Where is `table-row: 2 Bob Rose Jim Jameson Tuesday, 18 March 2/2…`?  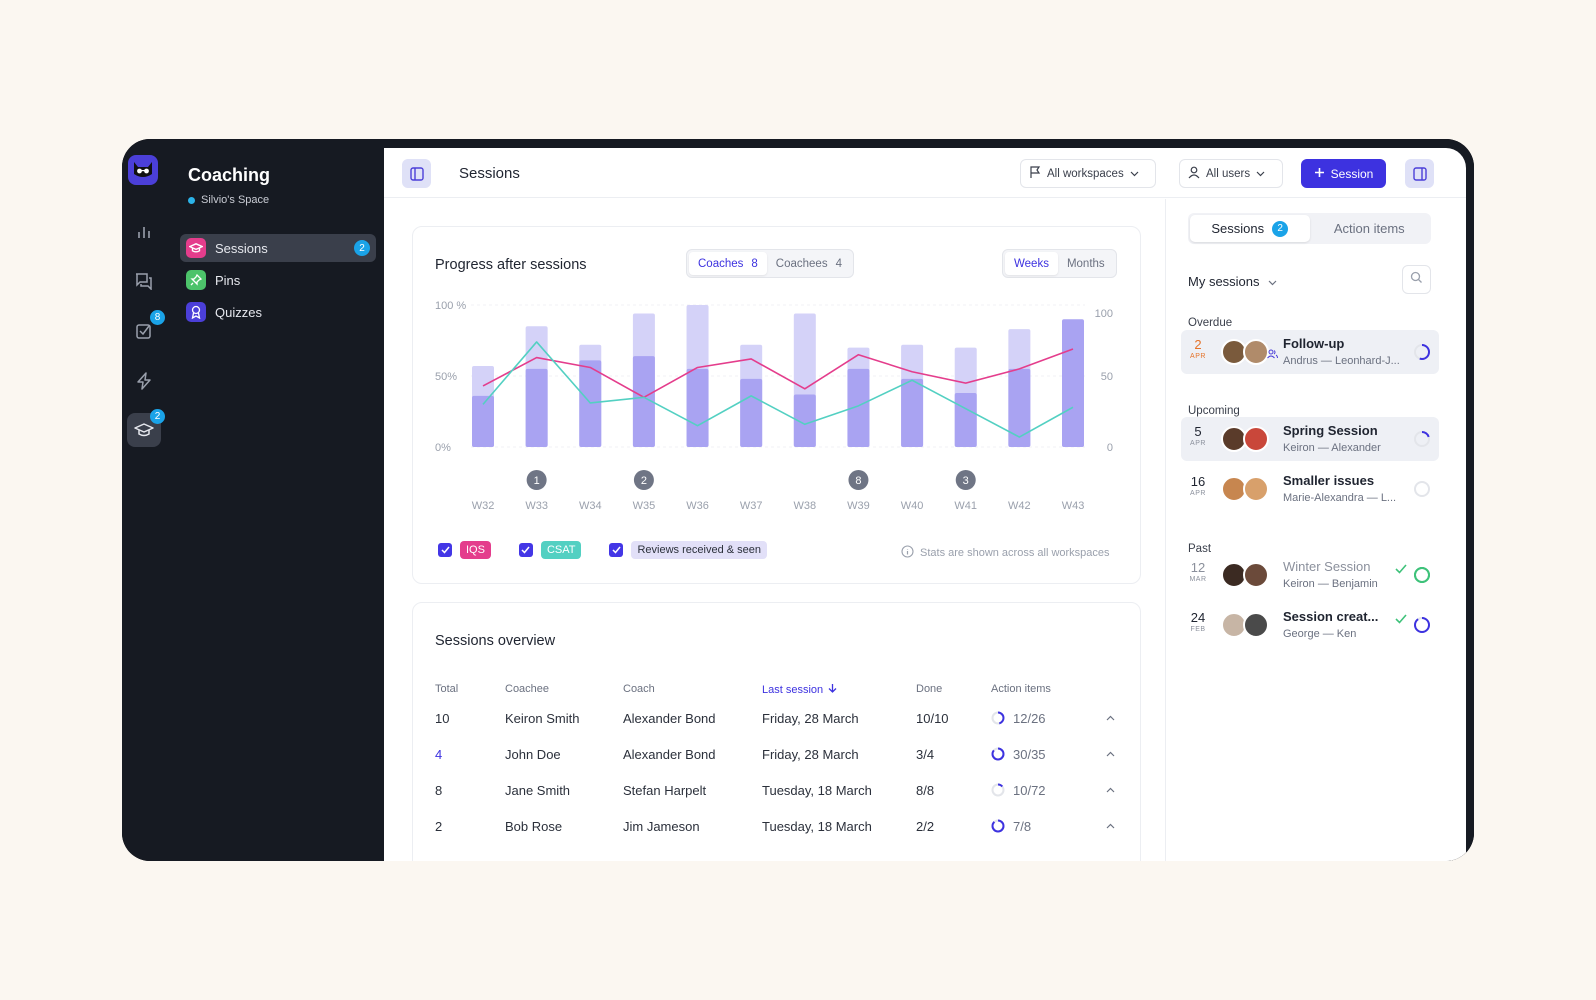 table-row: 2 Bob Rose Jim Jameson Tuesday, 18 March 2/2… is located at coordinates (776, 836).